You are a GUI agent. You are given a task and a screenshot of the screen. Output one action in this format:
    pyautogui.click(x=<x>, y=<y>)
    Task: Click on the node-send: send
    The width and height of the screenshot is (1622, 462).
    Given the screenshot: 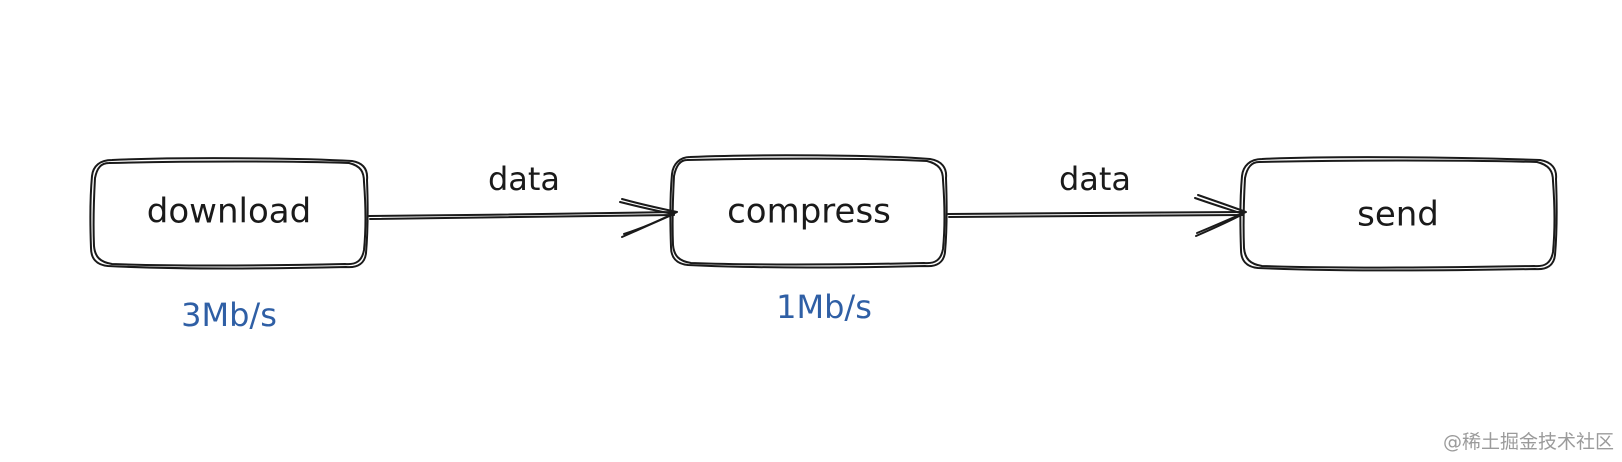 What is the action you would take?
    pyautogui.click(x=1398, y=214)
    